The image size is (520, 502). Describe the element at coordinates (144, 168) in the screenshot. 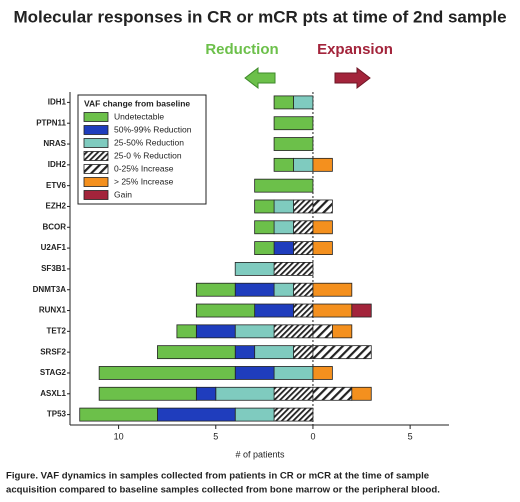

I see `legend-label: 0-25% Increase` at that location.